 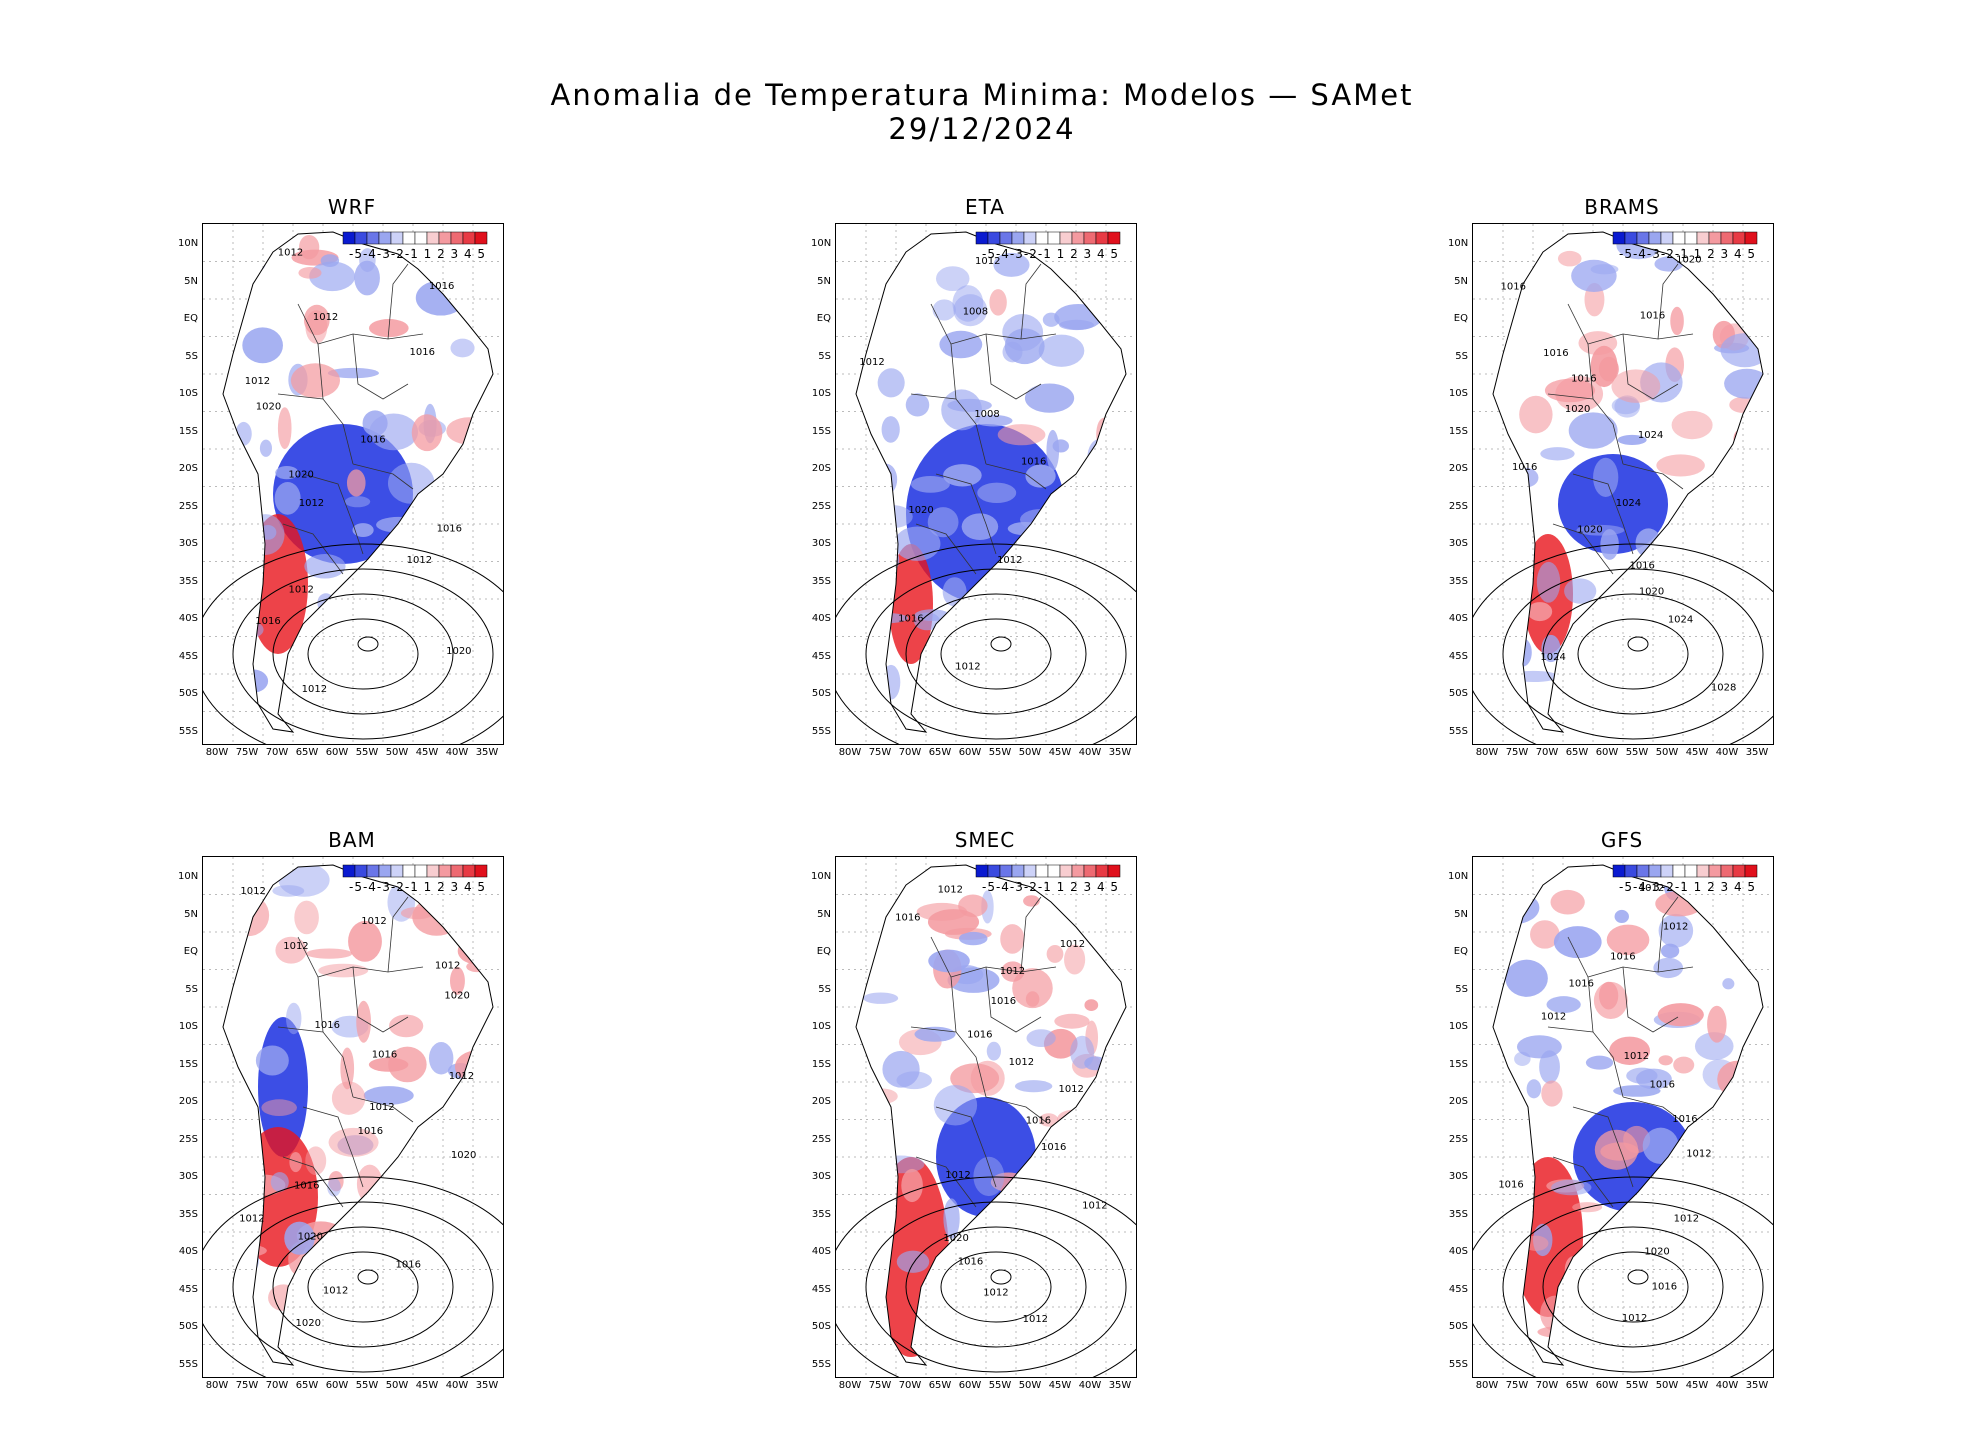 I want to click on isobar-label: 1024, so click(x=1628, y=503).